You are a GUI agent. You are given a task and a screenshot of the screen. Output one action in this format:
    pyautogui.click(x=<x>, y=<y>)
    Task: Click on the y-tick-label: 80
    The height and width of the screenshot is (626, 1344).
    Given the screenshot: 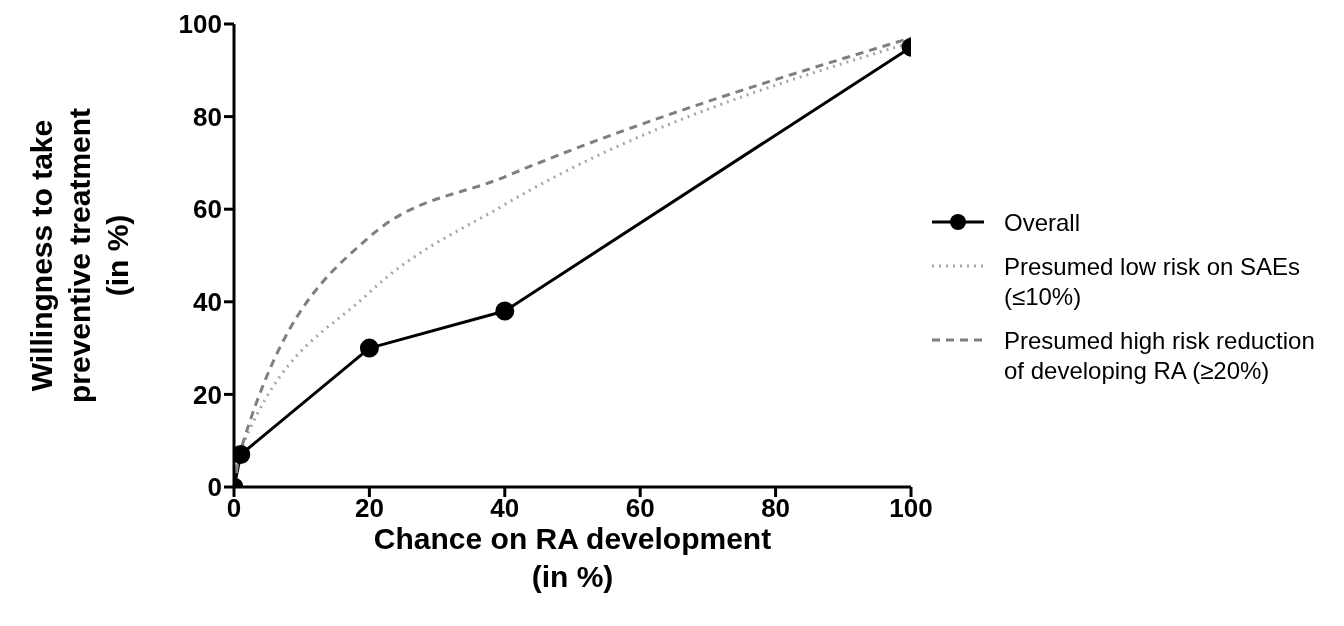 What is the action you would take?
    pyautogui.click(x=207, y=116)
    